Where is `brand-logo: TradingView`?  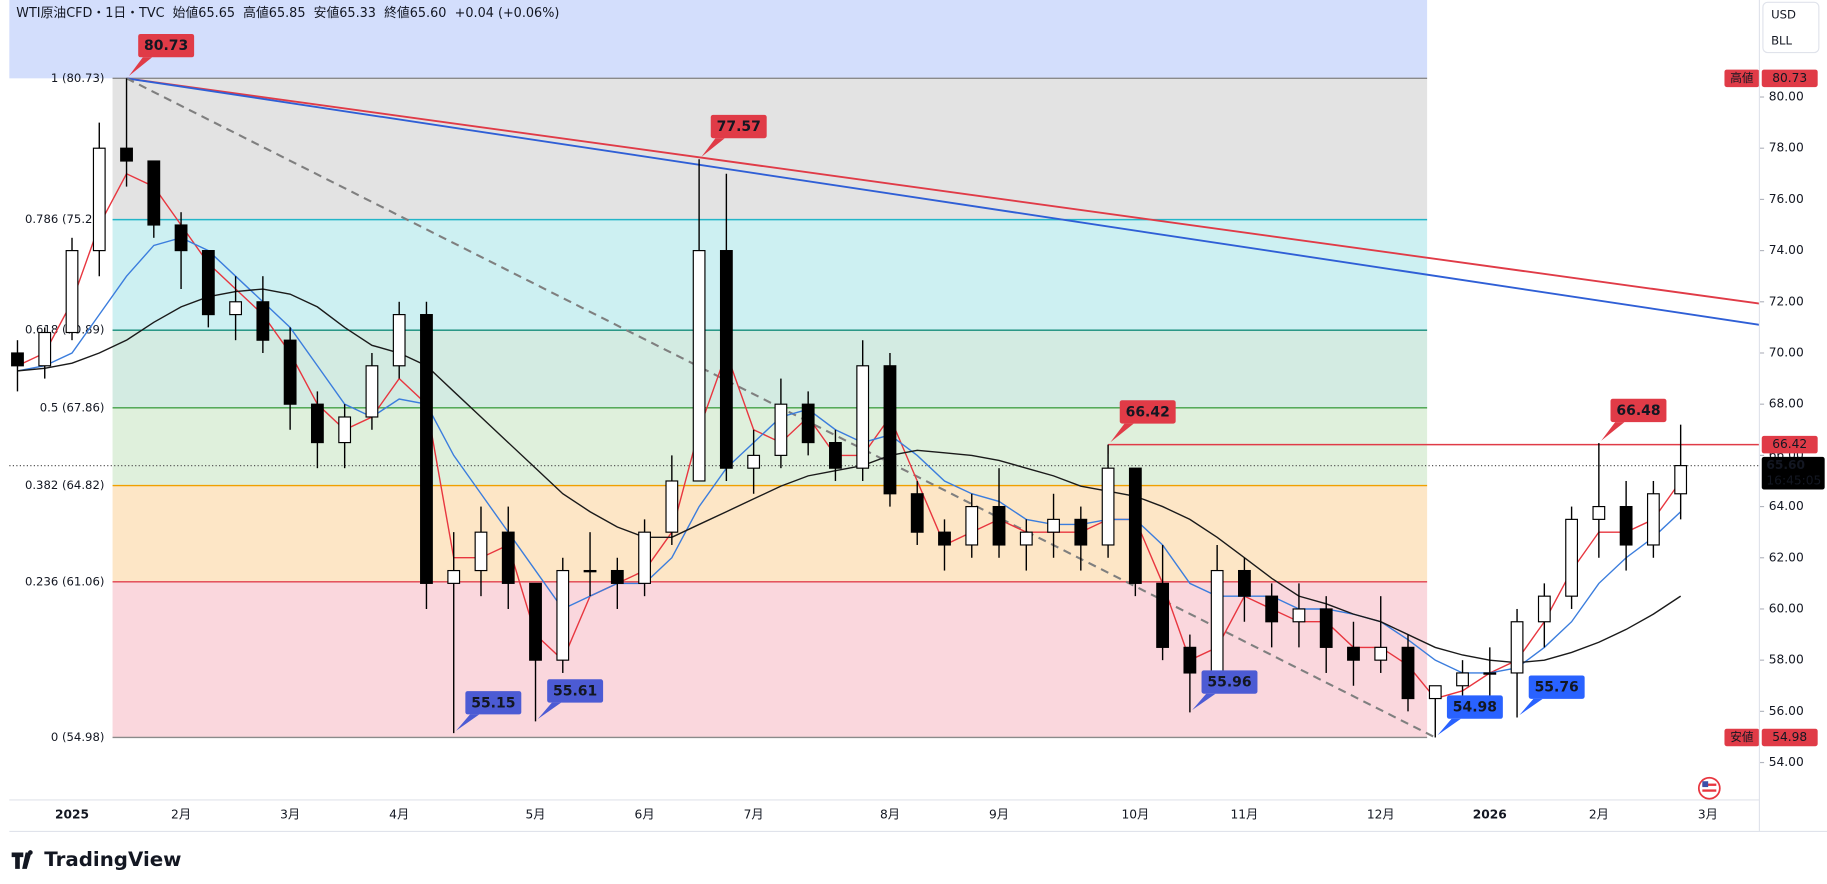
brand-logo: TradingView is located at coordinates (96, 859).